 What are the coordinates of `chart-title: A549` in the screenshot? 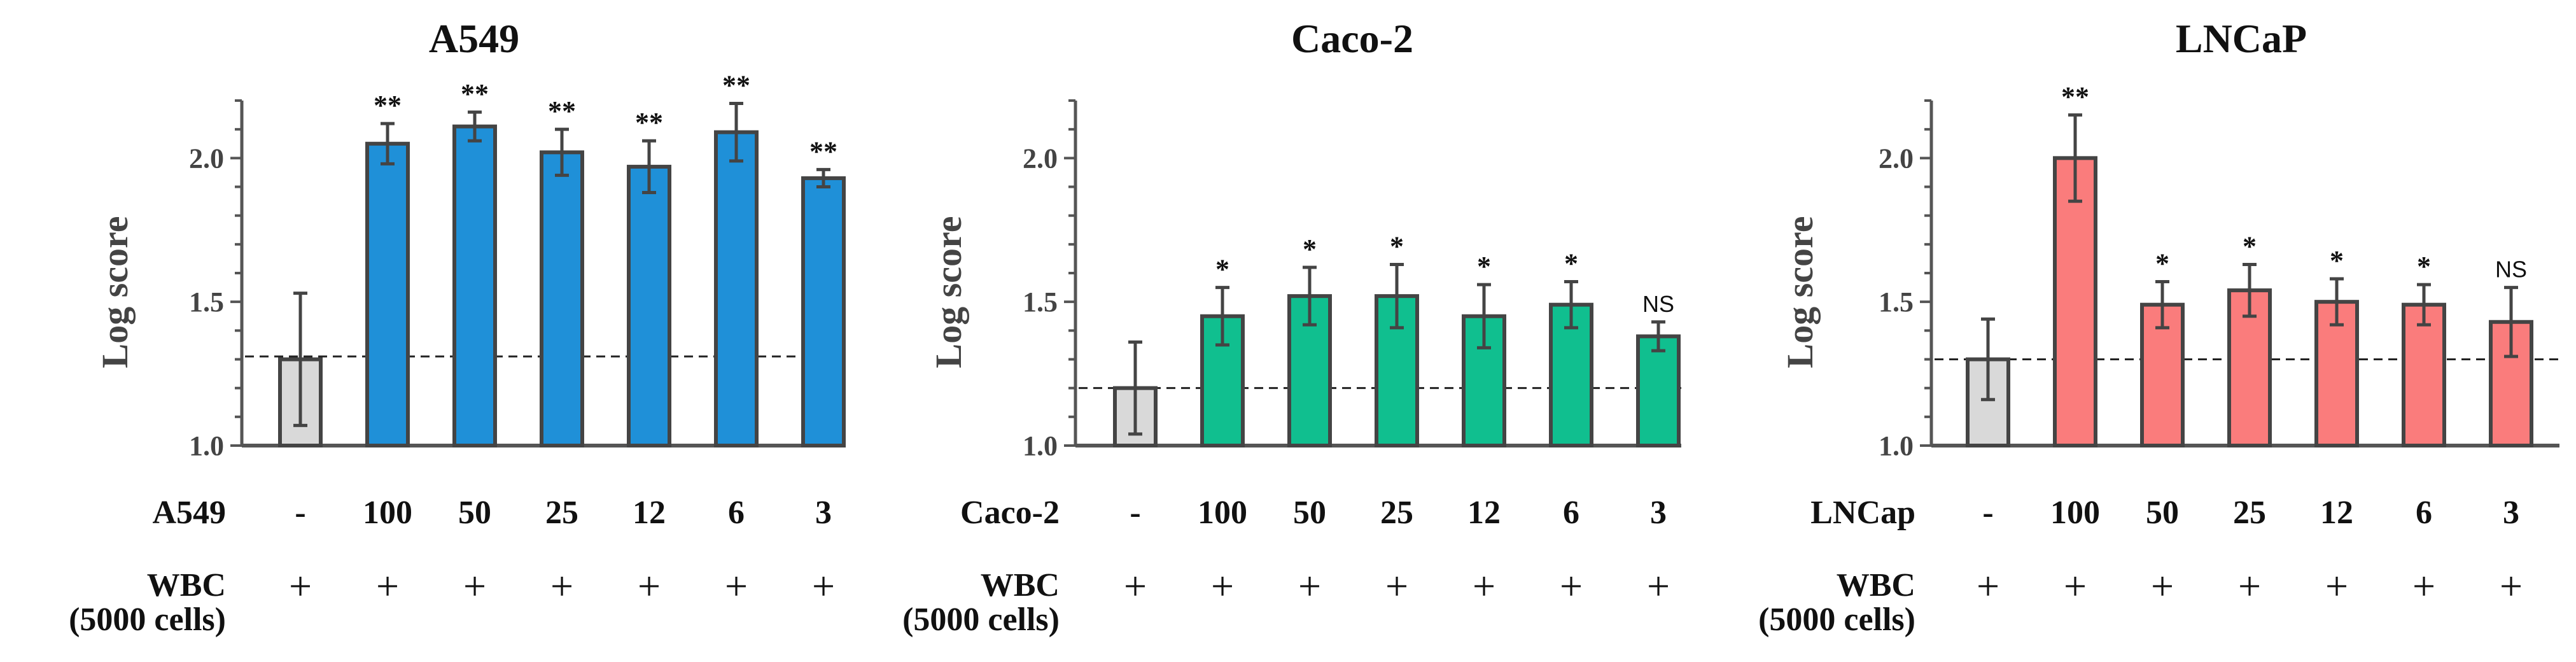 It's located at (474, 38).